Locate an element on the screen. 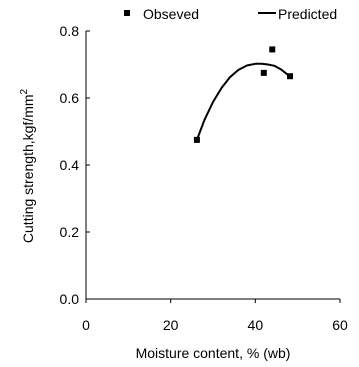 The image size is (359, 367). x-axis-title: Moisture content, % (wb) is located at coordinates (213, 353).